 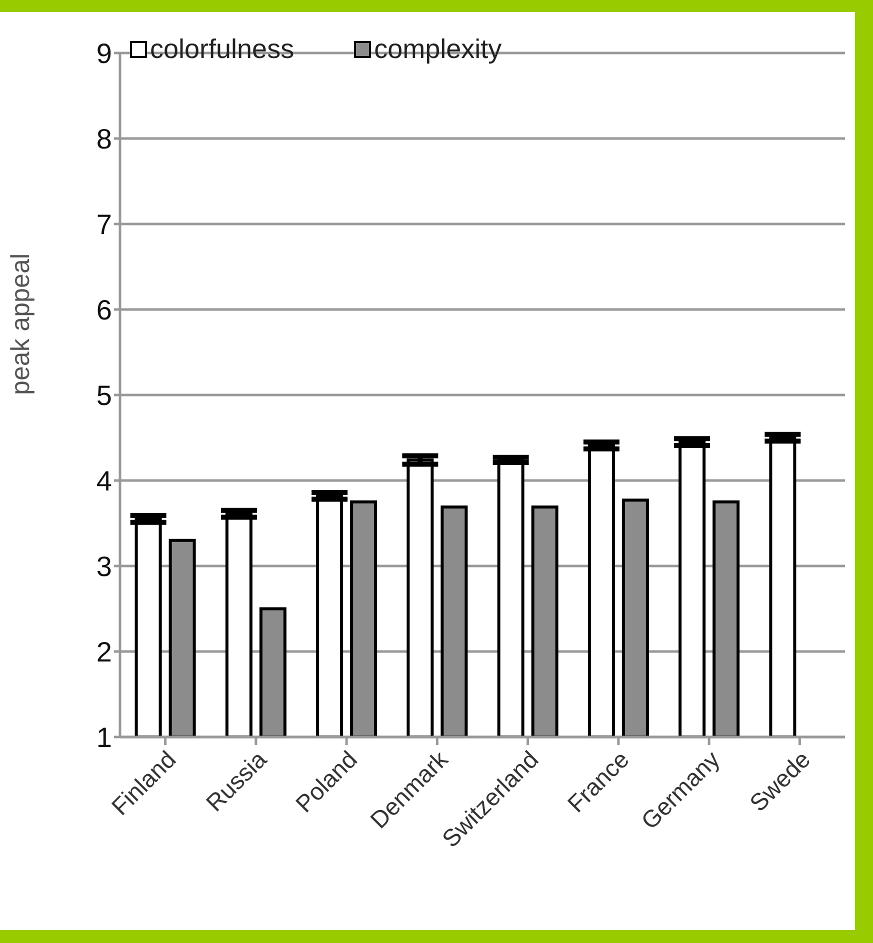 I want to click on legend-label: colorfulness, so click(x=221, y=49).